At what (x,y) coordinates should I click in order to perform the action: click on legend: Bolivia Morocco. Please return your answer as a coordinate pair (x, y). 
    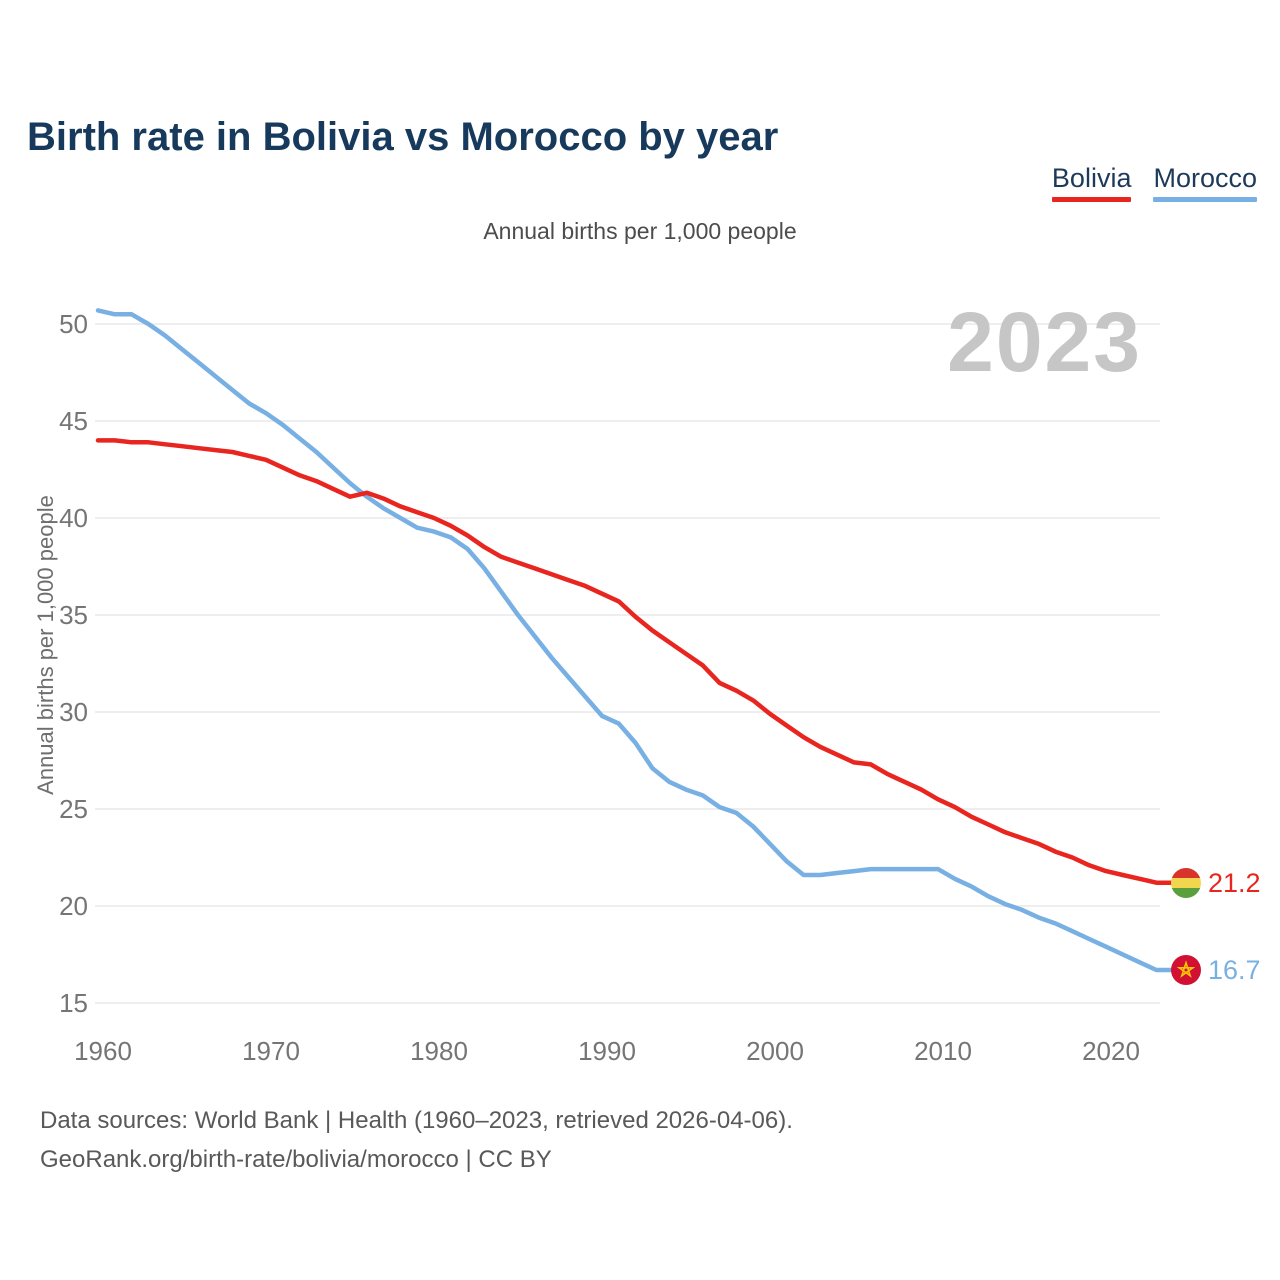
    Looking at the image, I should click on (1154, 182).